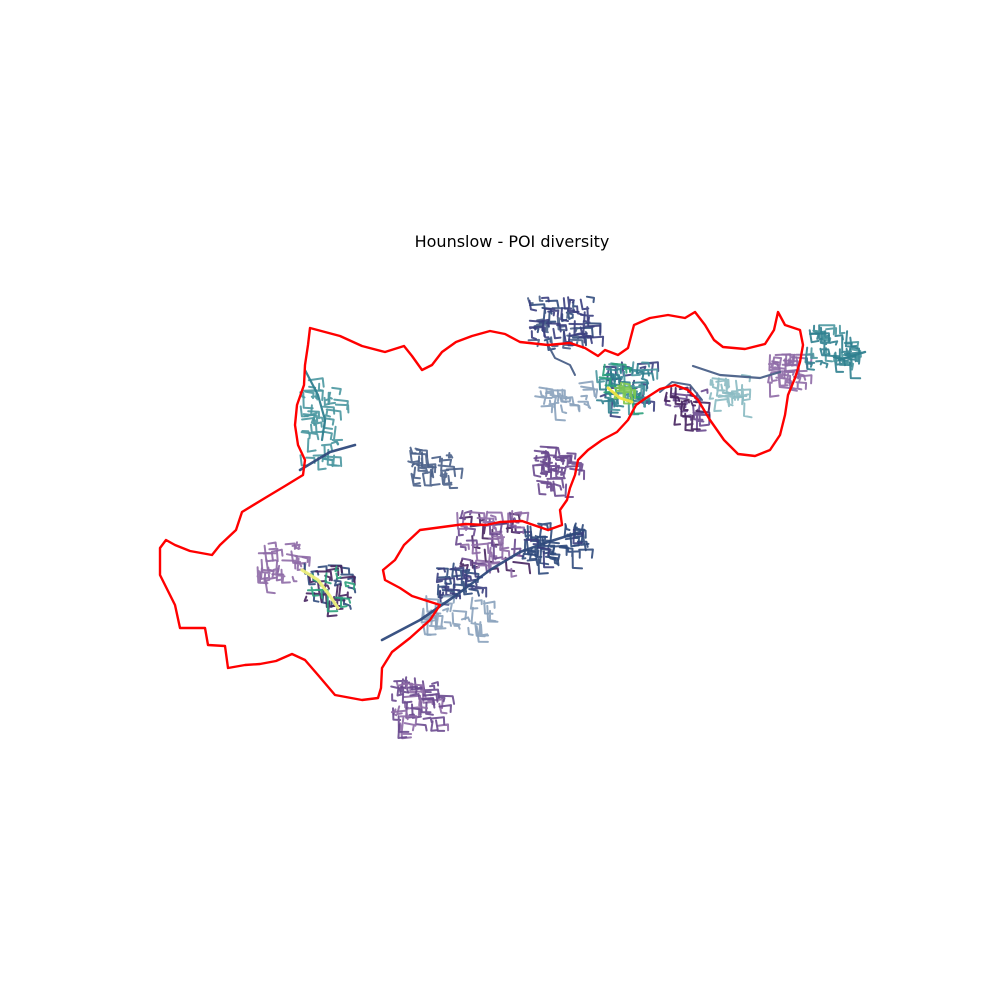 This screenshot has width=1000, height=1000. I want to click on main-road-west, so click(327, 457).